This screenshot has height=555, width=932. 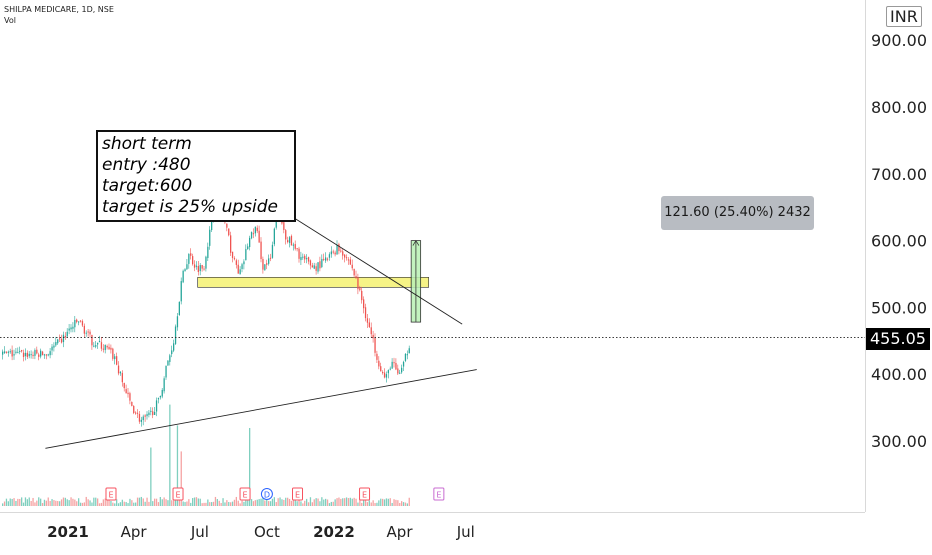 What do you see at coordinates (59, 15) in the screenshot?
I see `symbol-header: SHILPA MEDICARE, 1D, NSE Vol` at bounding box center [59, 15].